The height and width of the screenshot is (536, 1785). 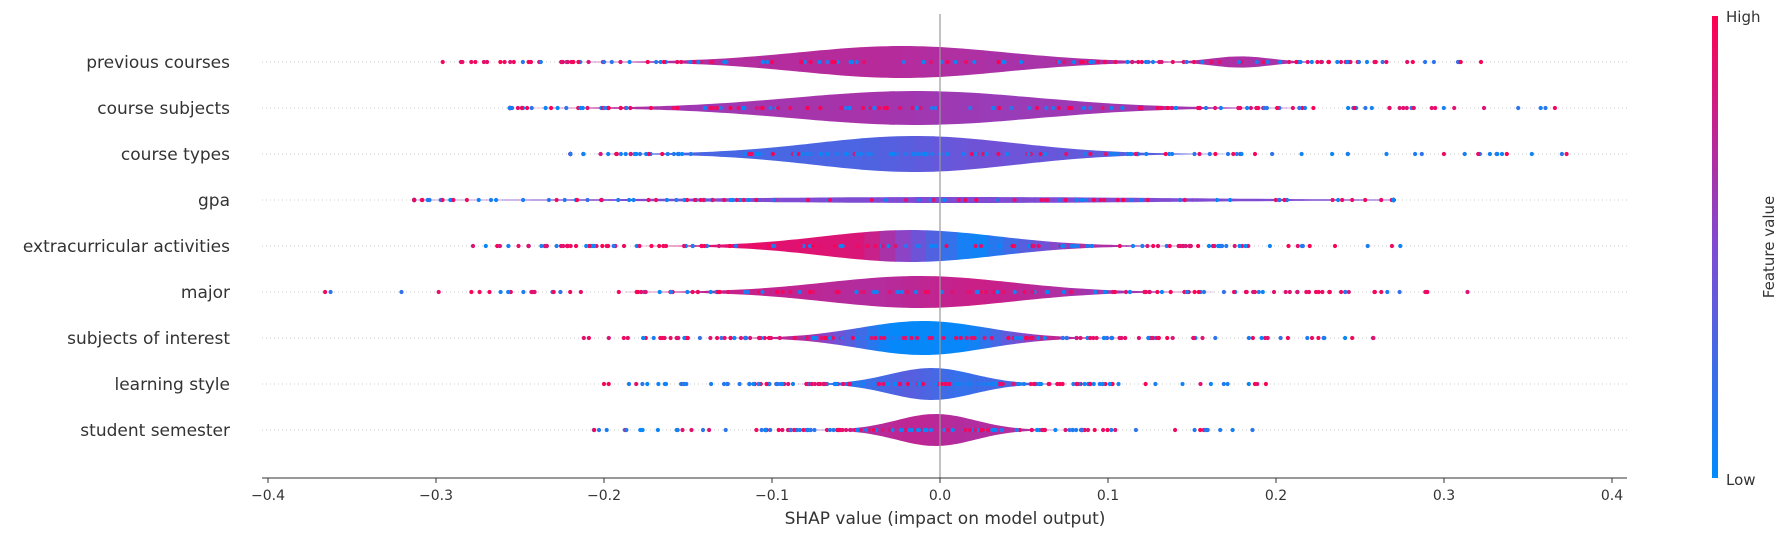 What do you see at coordinates (1741, 480) in the screenshot?
I see `colorbar-low-label: Low` at bounding box center [1741, 480].